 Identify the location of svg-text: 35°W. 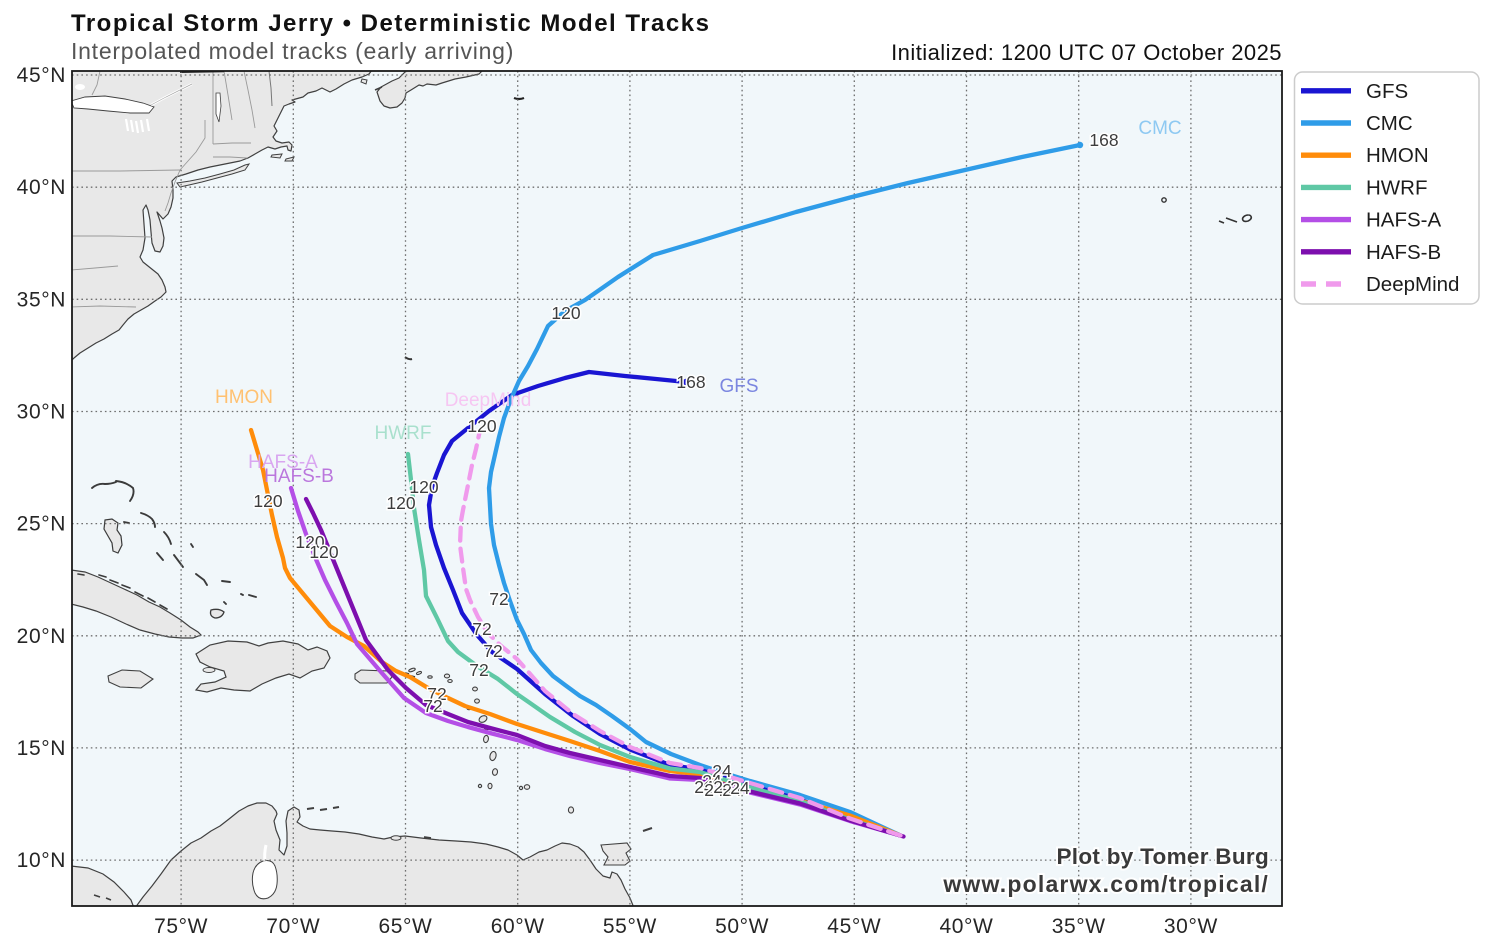
(1079, 926).